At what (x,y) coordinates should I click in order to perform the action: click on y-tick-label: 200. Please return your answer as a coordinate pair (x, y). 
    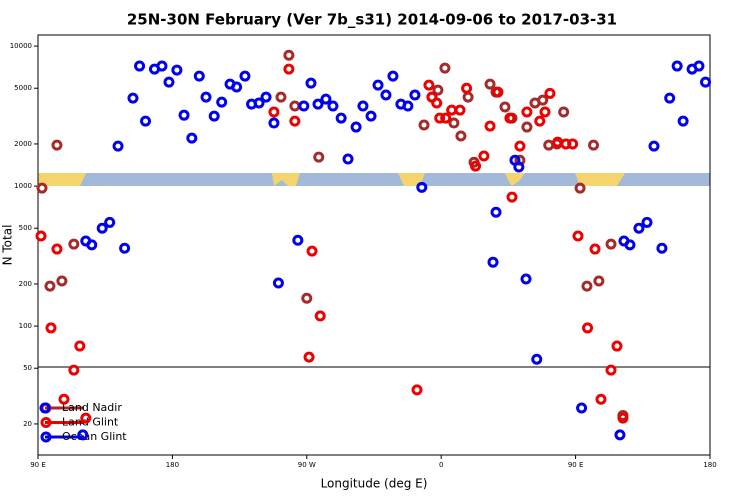
    Looking at the image, I should click on (25, 284).